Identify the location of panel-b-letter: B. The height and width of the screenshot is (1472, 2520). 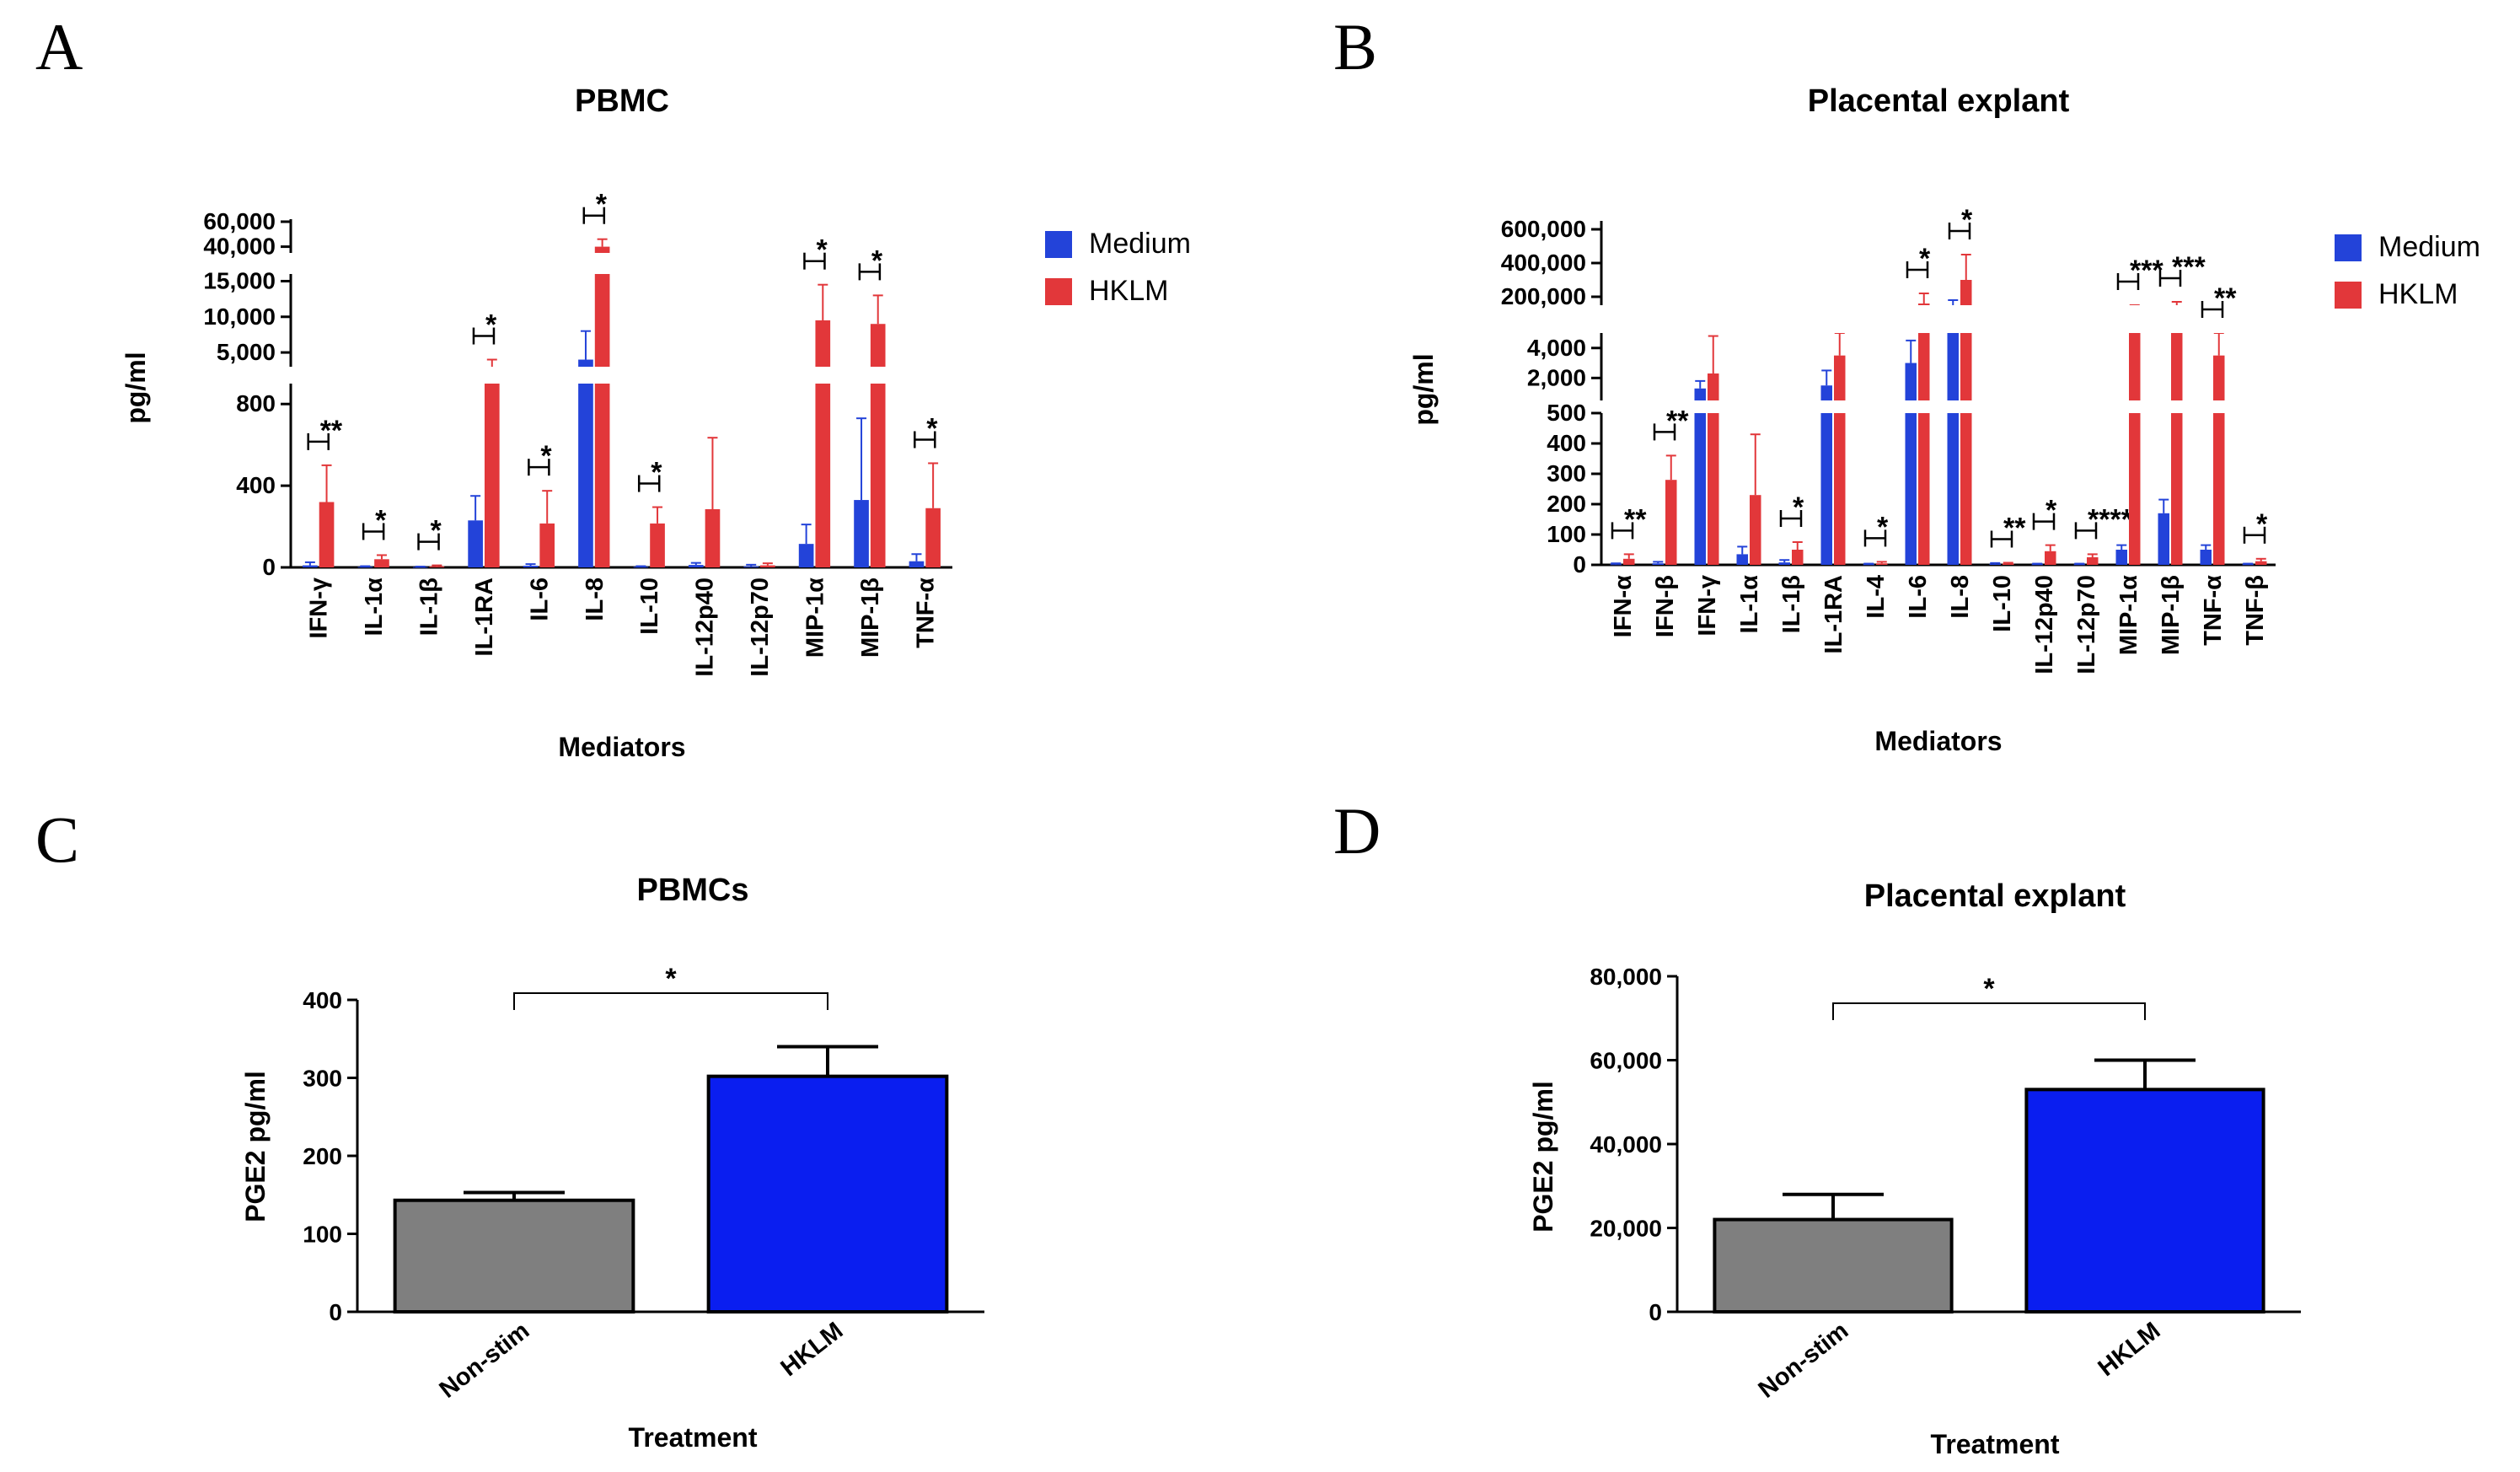
(1355, 46).